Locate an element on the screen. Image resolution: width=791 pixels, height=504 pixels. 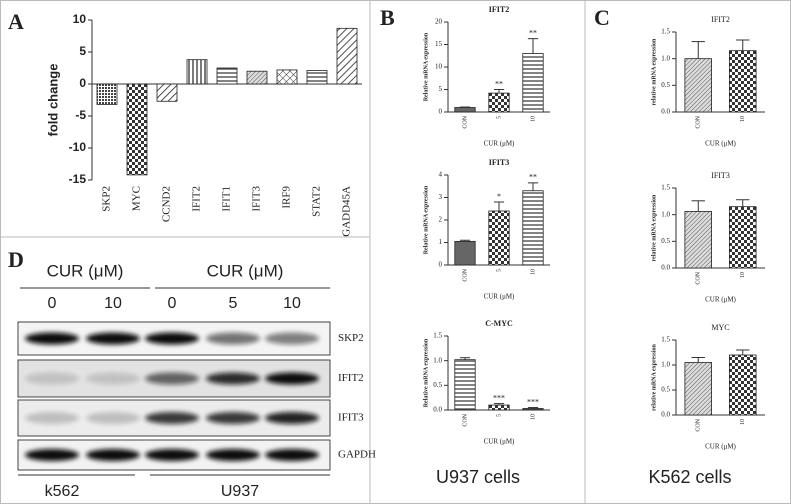
lane-label: 5 is located at coordinates (233, 303).